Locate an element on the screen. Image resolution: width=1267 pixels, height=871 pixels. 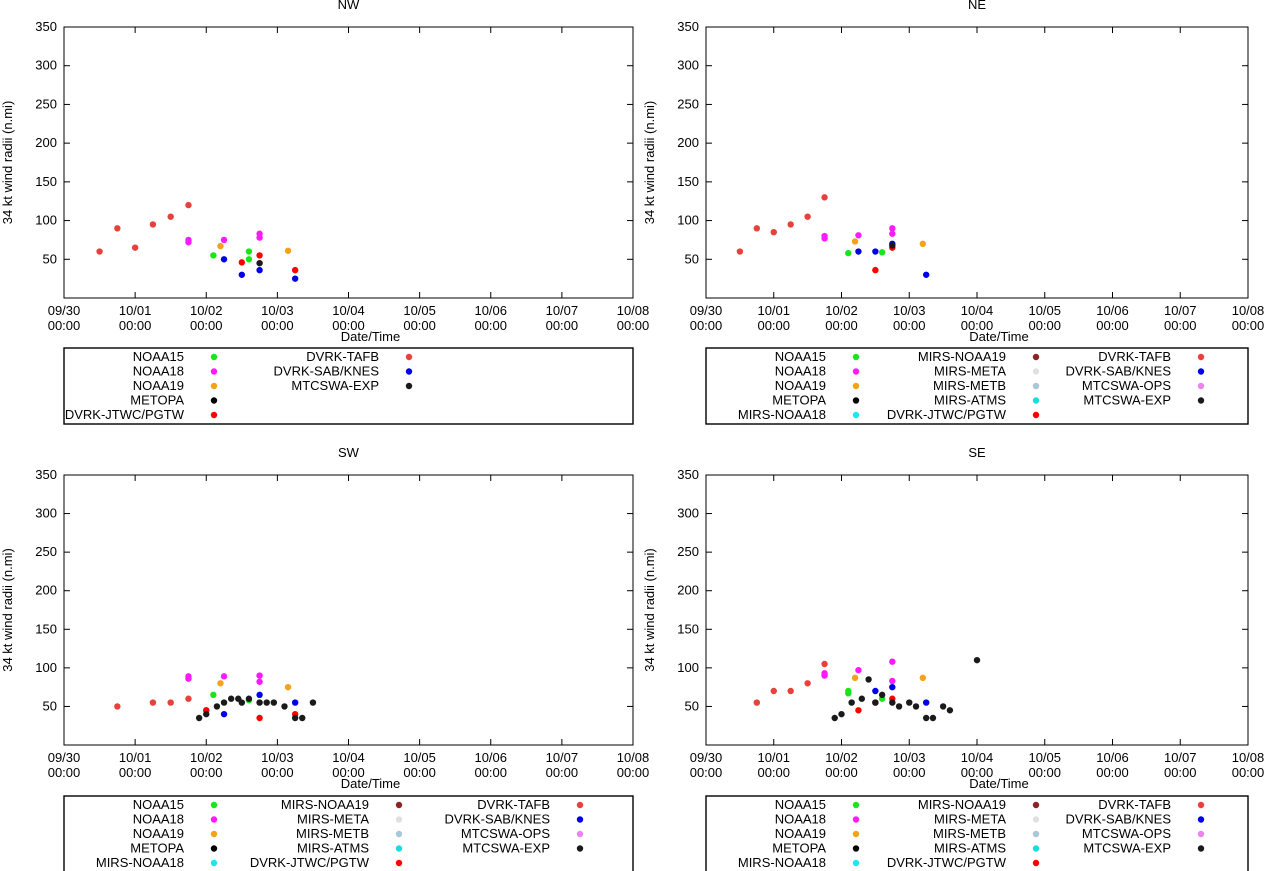
x-tick-label-date: 10/02 is located at coordinates (841, 310).